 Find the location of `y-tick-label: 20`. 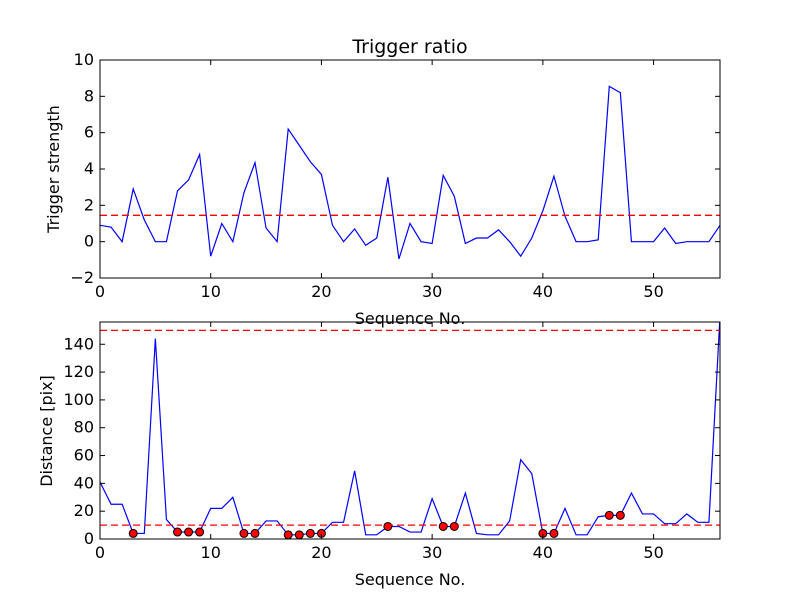

y-tick-label: 20 is located at coordinates (84, 510).